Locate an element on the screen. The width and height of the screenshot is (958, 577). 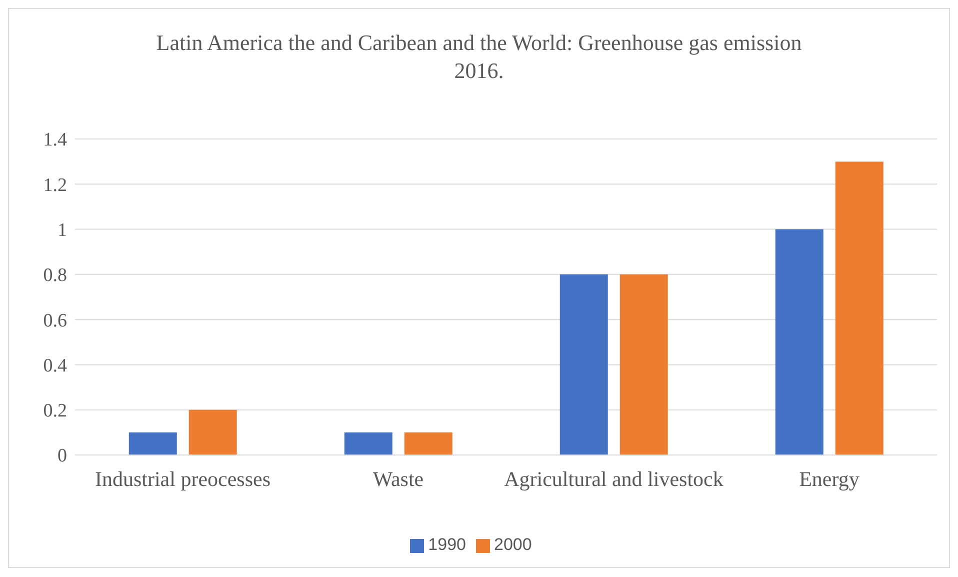
x-tick-label: Agricultural and livestock is located at coordinates (614, 478).